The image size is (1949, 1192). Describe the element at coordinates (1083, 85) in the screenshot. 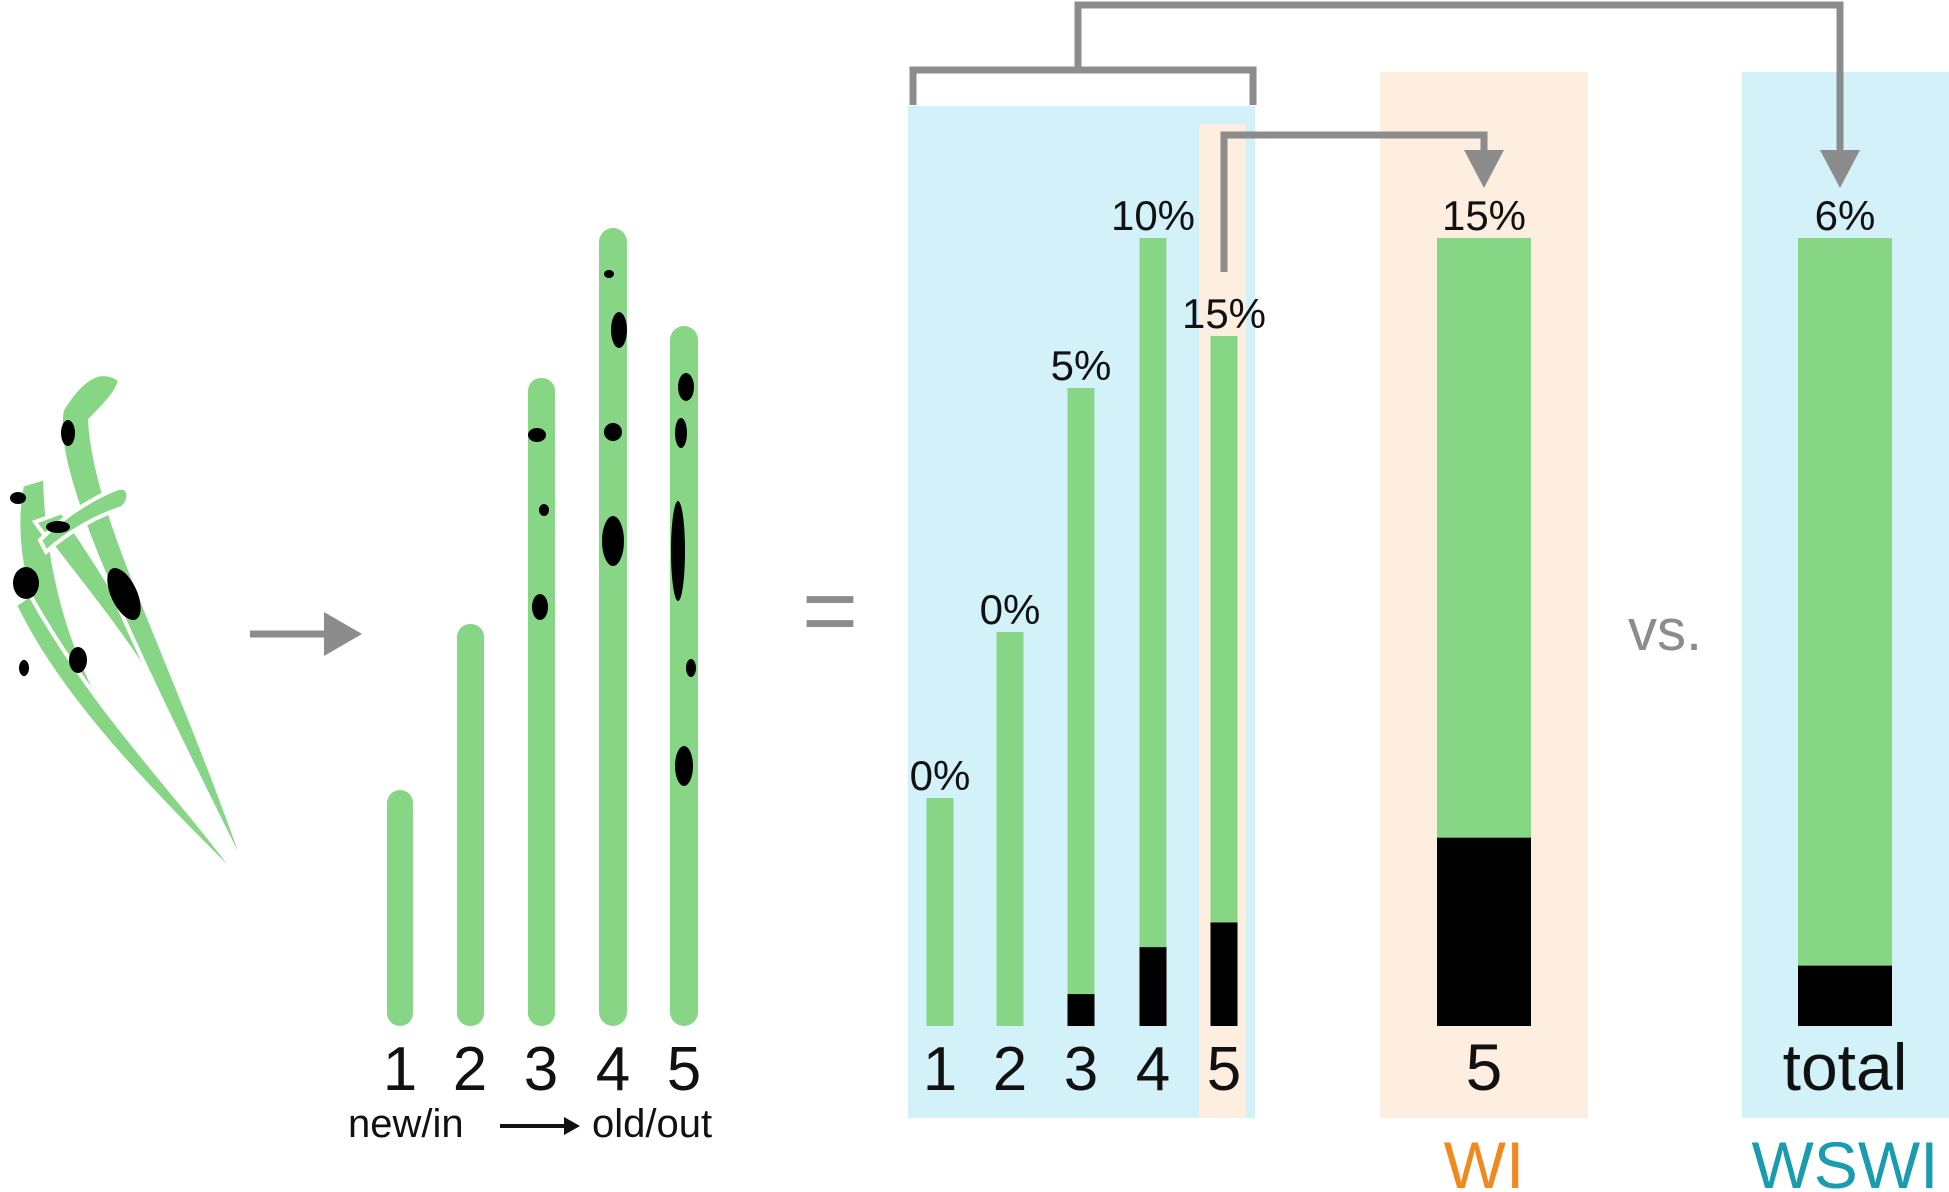

I see `group-bracket` at that location.